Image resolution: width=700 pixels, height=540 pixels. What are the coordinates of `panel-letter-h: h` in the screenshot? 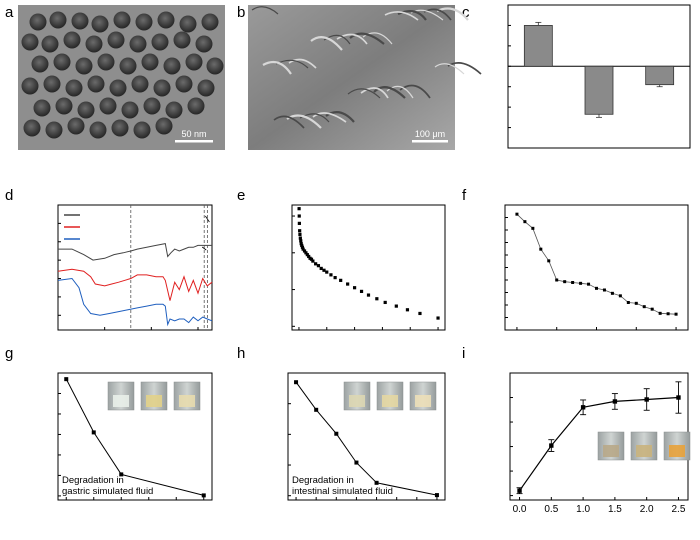 It's located at (241, 353).